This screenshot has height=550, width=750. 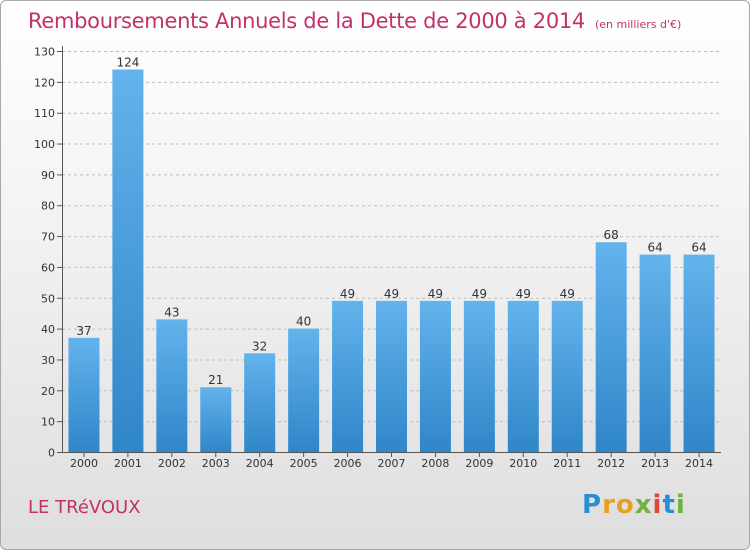 I want to click on bar-value-label: 40, so click(x=303, y=322).